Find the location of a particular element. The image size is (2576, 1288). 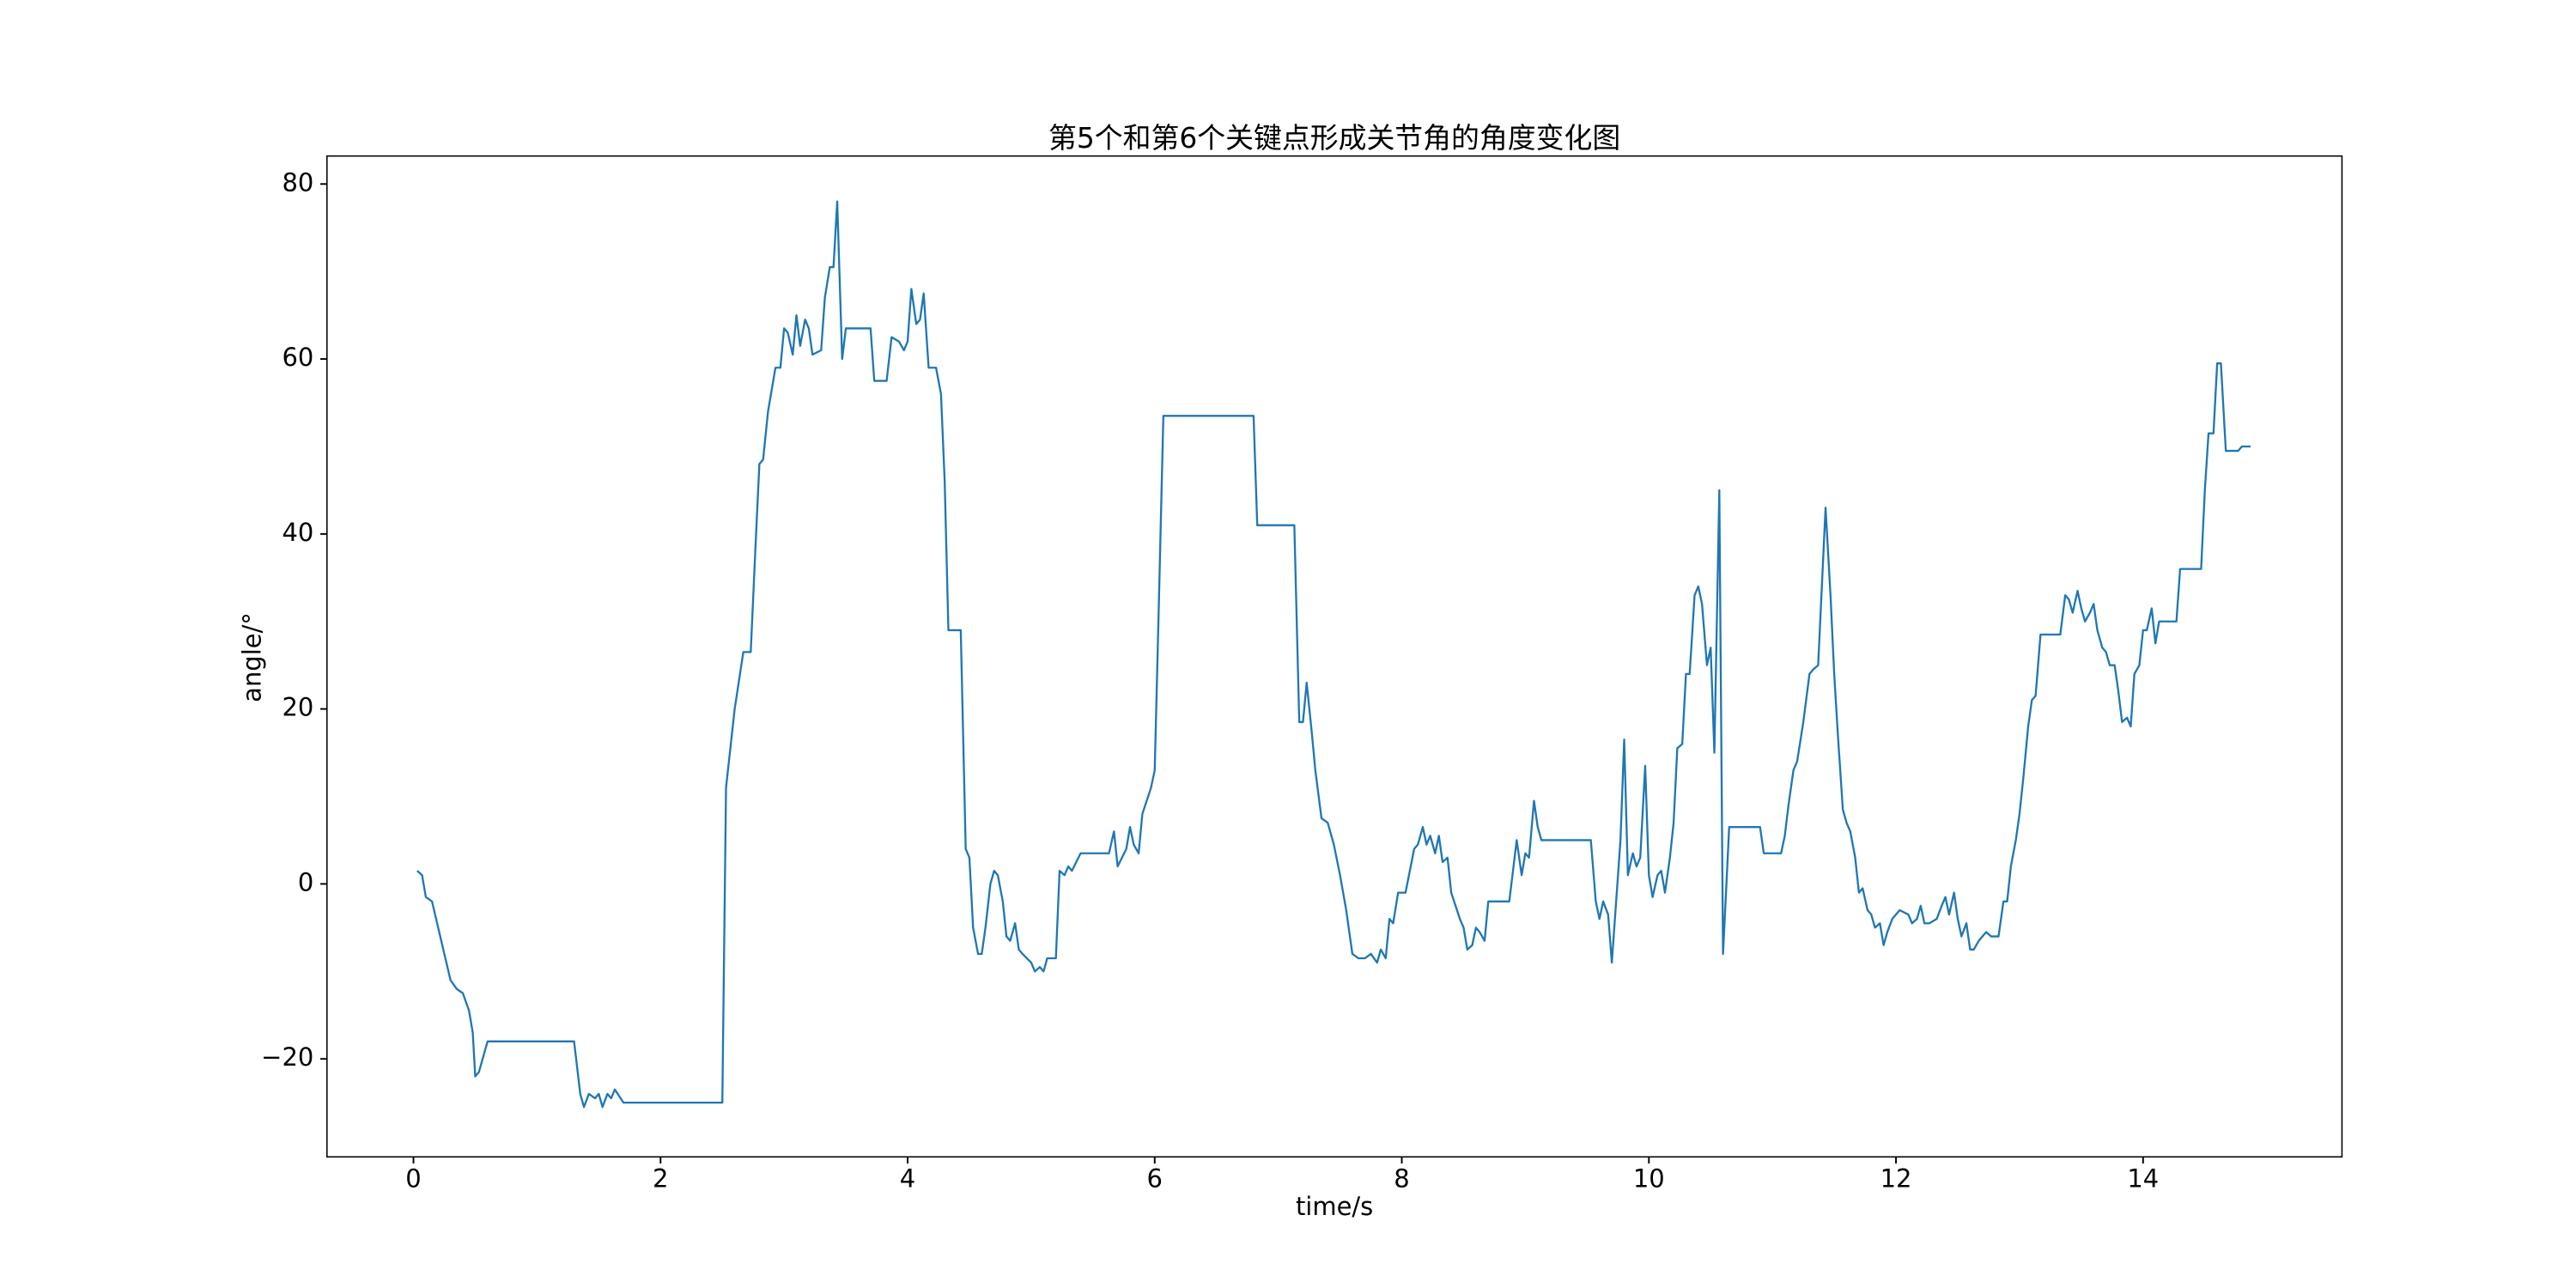

y-tick-label: −20 is located at coordinates (287, 1057).